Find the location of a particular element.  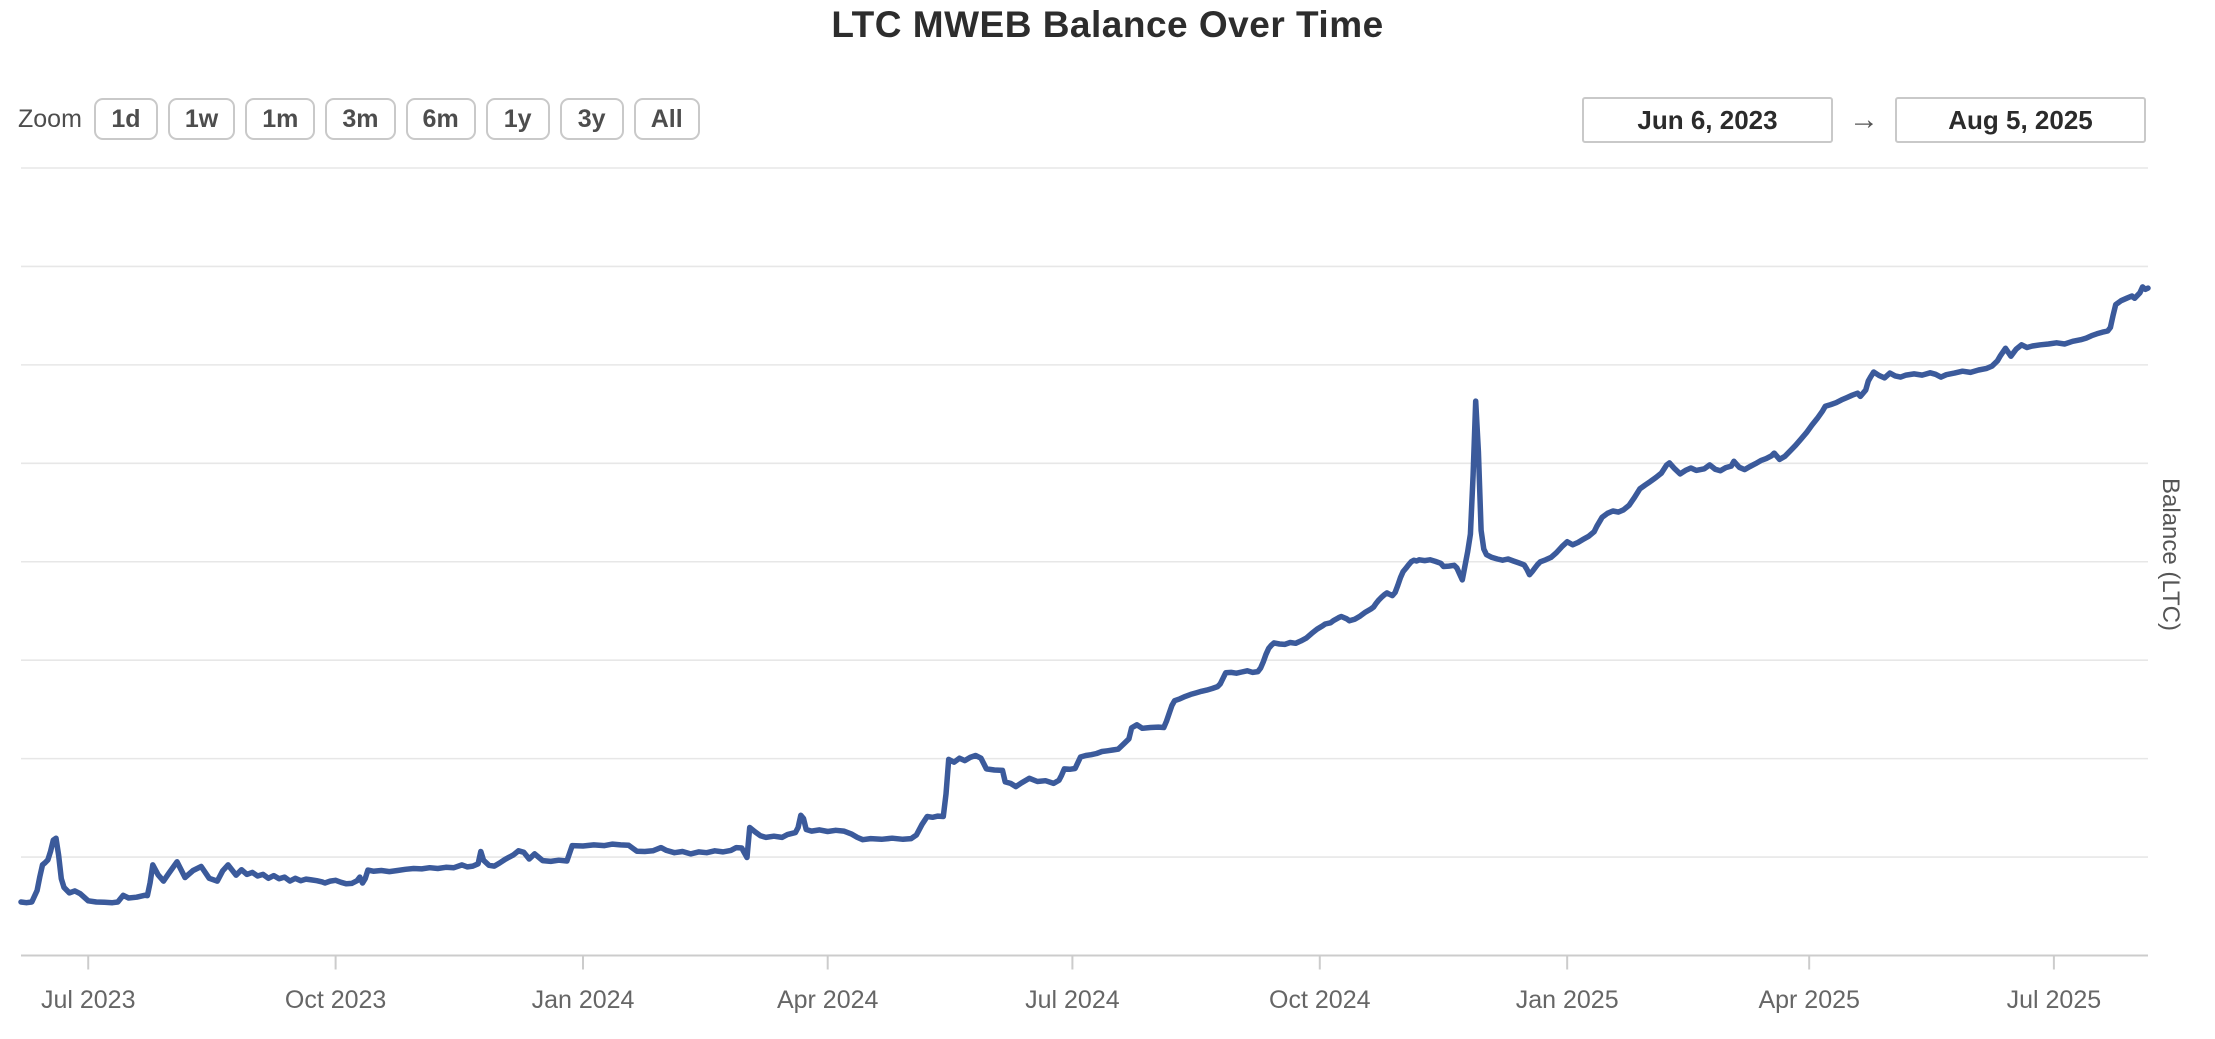

x-axis-label: Jan 2024 is located at coordinates (583, 1000).